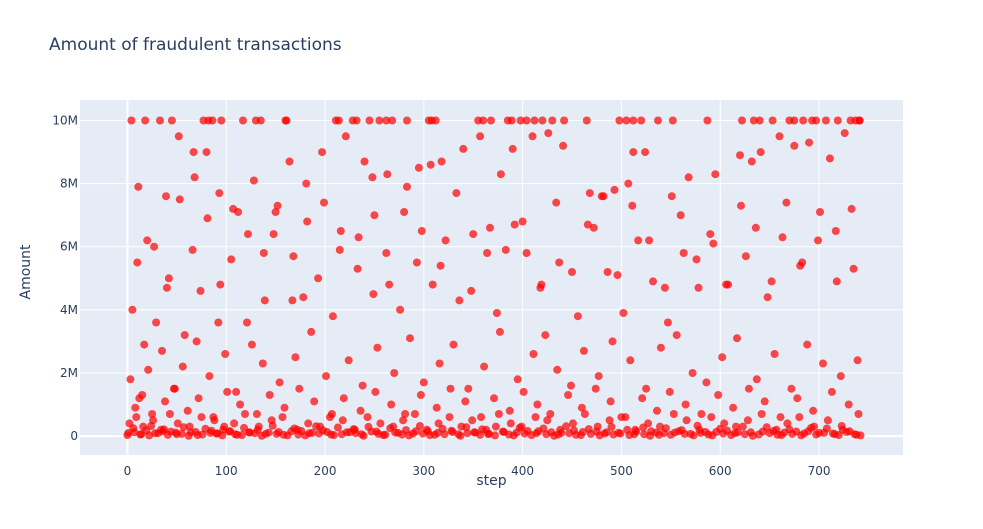 The height and width of the screenshot is (529, 983). I want to click on y-tick-label: 6M, so click(69, 247).